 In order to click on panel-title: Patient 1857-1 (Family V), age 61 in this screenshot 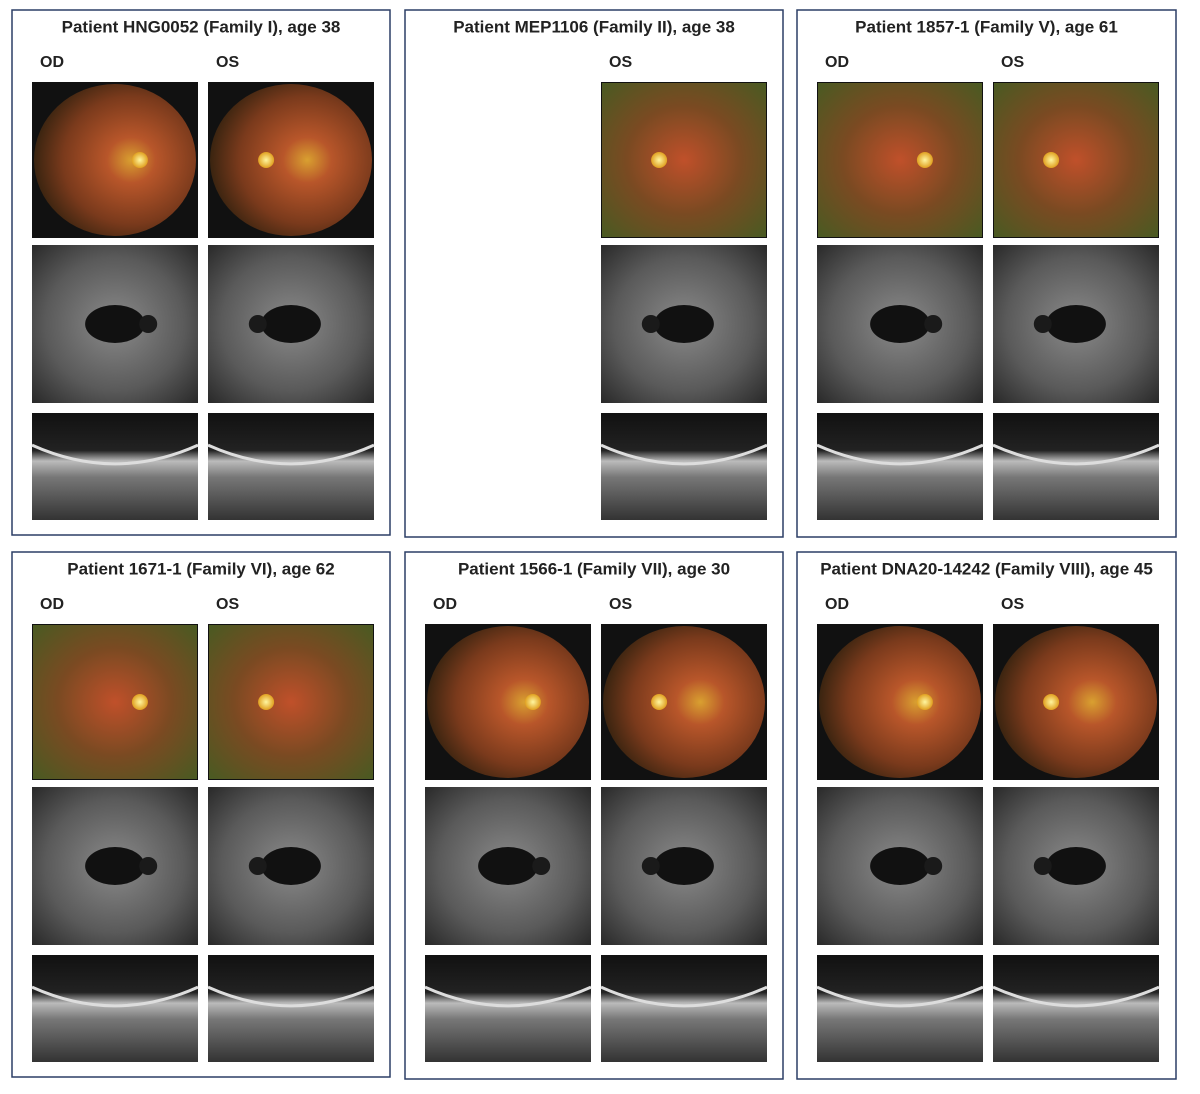, I will do `click(986, 26)`.